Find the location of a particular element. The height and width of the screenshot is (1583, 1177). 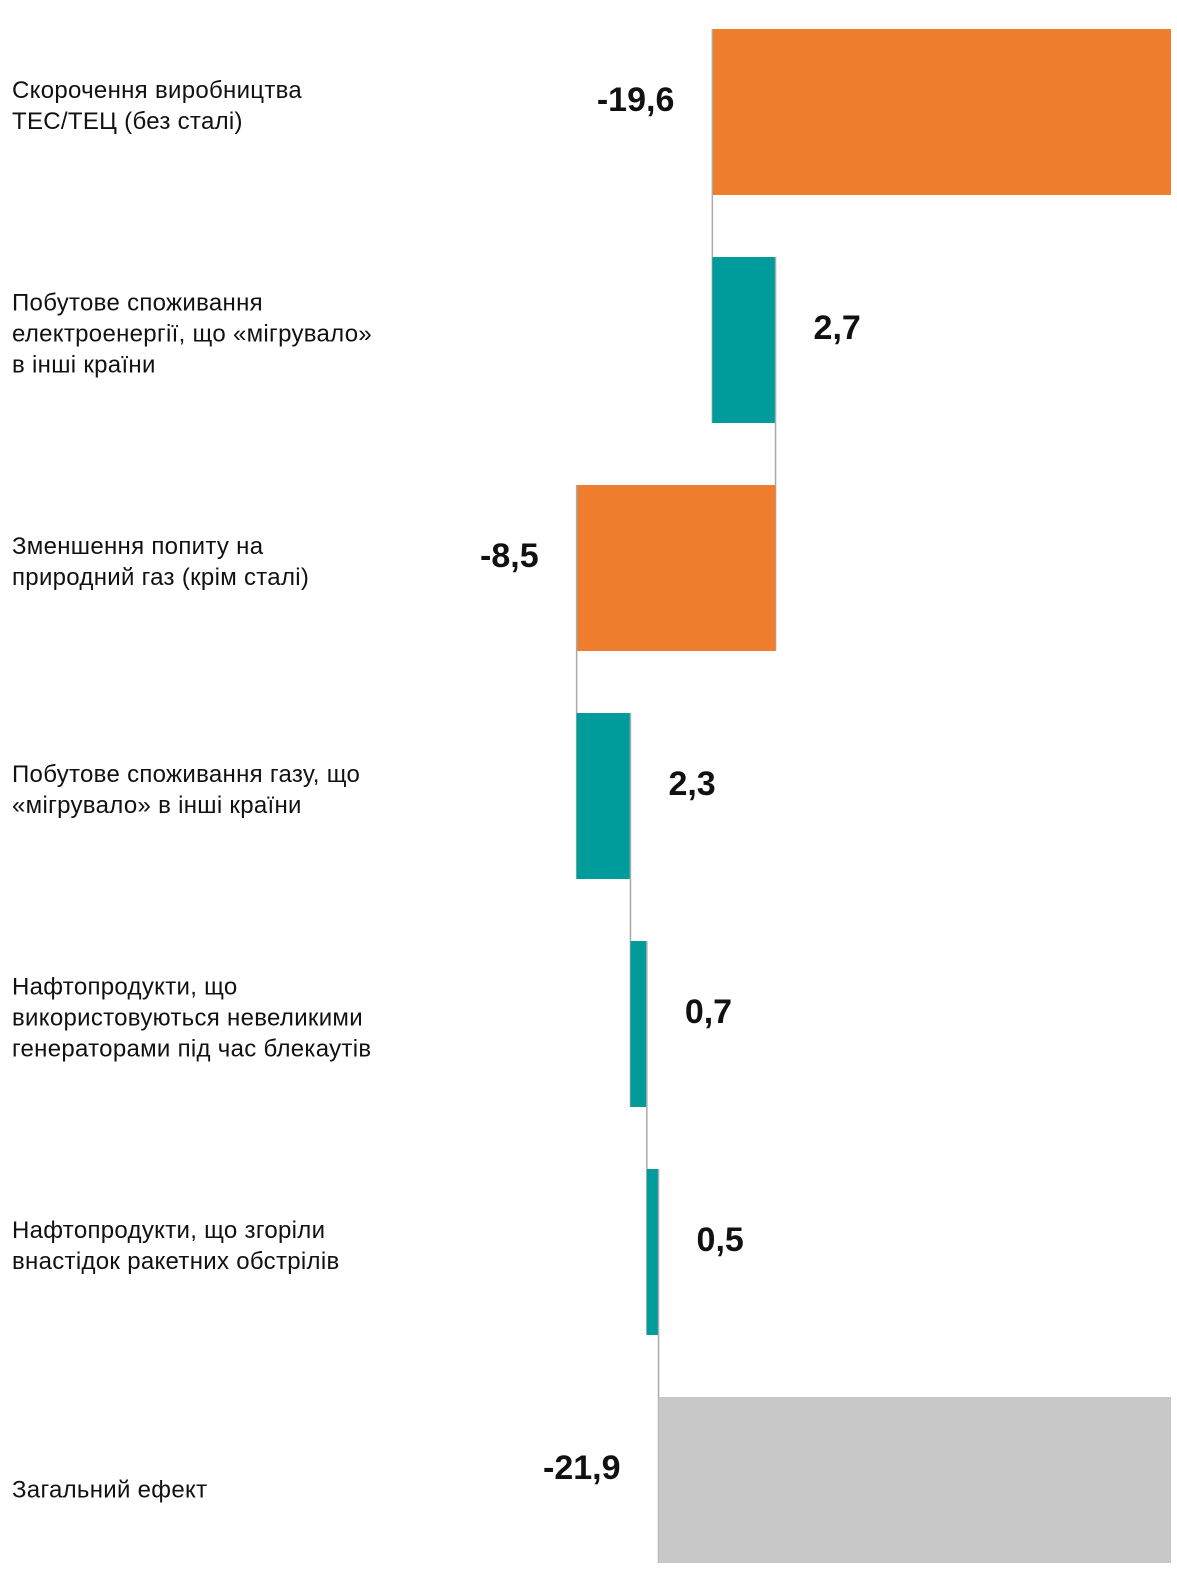

value-label: -19,6 is located at coordinates (636, 100).